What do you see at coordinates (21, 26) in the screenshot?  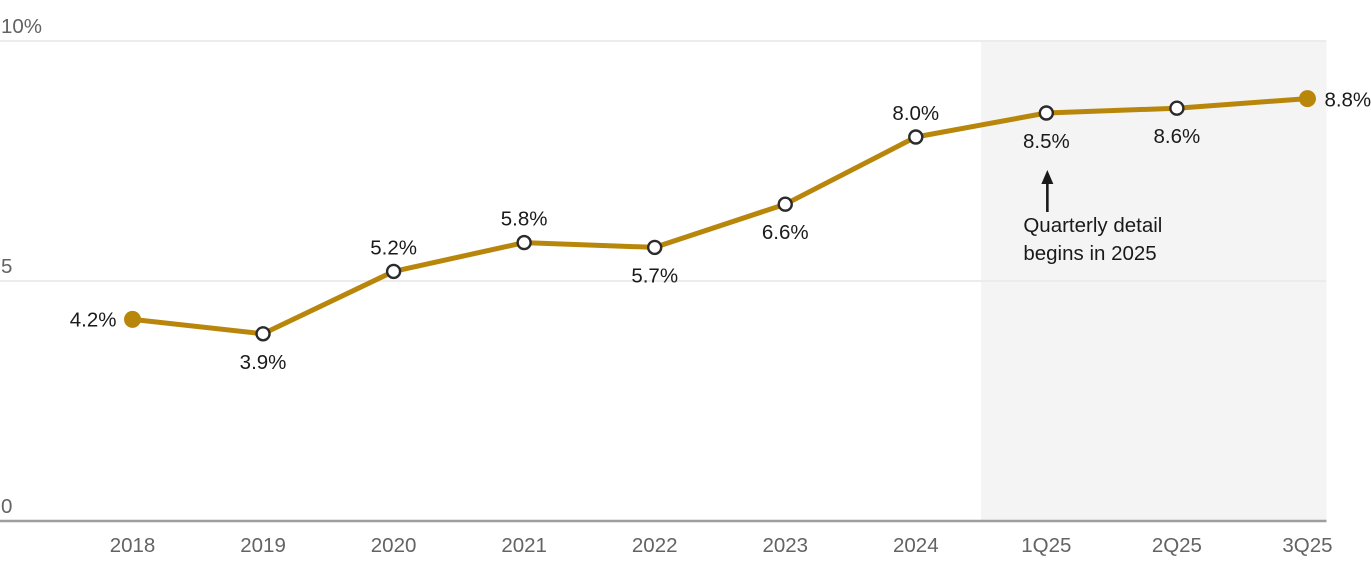 I see `y-tick-label-10: 10%` at bounding box center [21, 26].